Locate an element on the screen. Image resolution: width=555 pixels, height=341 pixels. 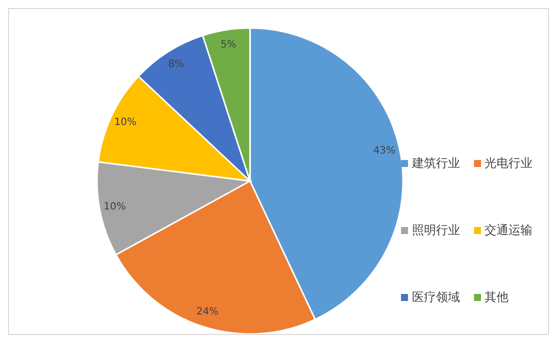
legend-label: 交通运输 is located at coordinates (508, 230).